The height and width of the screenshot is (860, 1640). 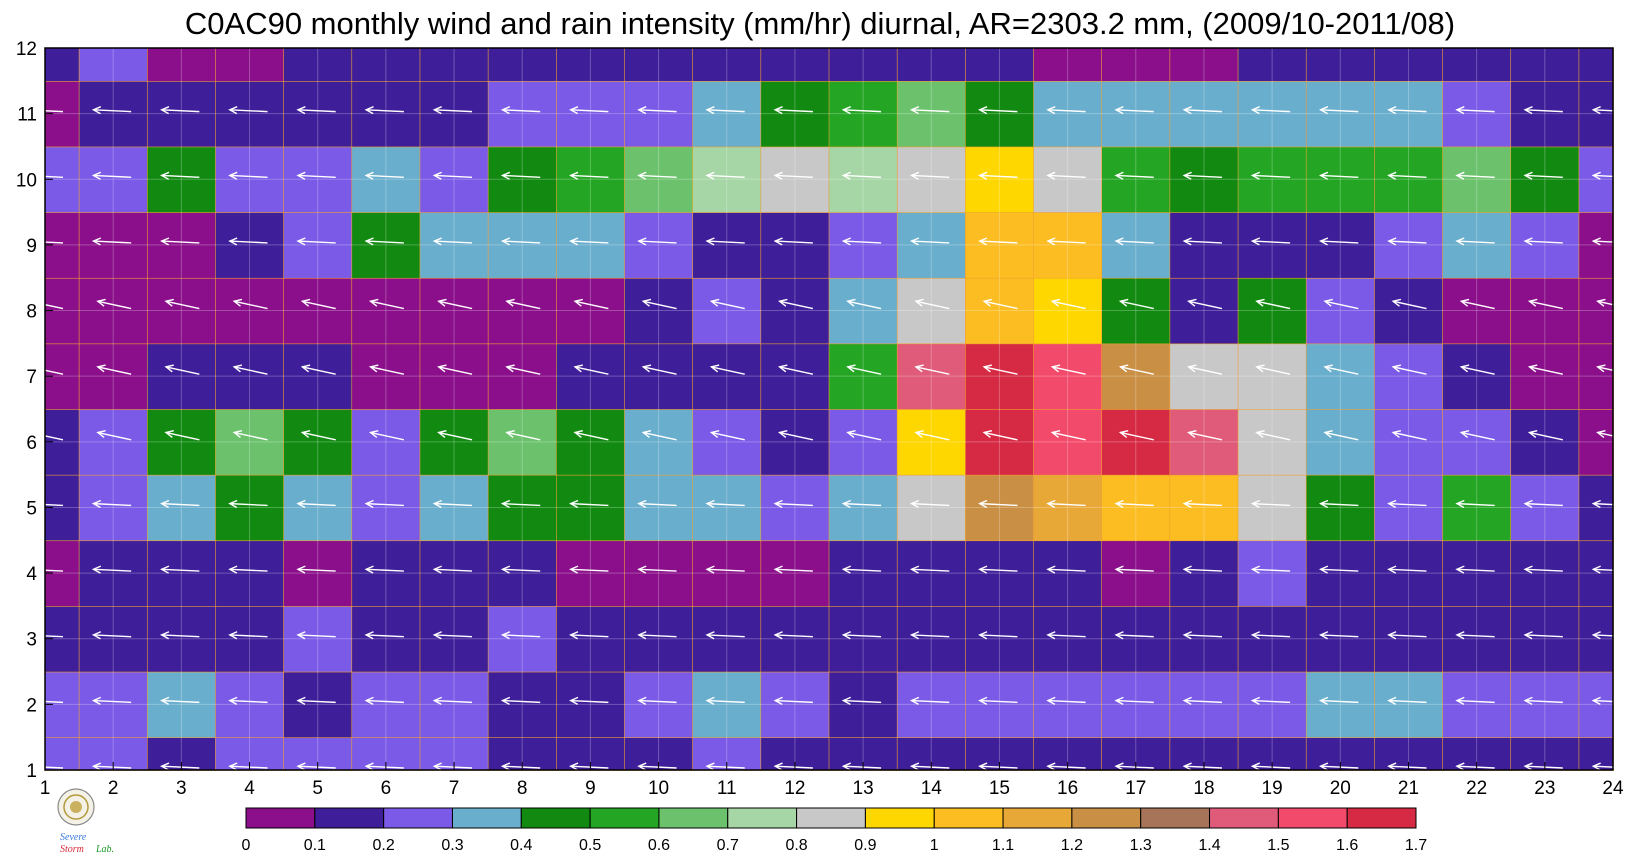 What do you see at coordinates (104, 849) in the screenshot?
I see `logo-word-lab: Lab.` at bounding box center [104, 849].